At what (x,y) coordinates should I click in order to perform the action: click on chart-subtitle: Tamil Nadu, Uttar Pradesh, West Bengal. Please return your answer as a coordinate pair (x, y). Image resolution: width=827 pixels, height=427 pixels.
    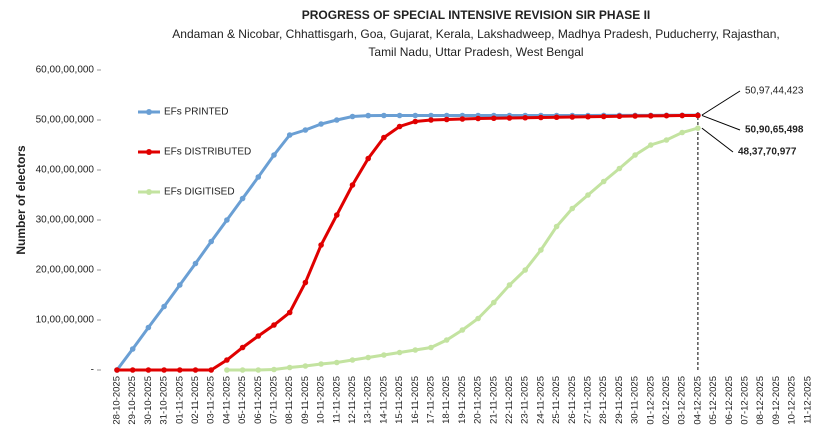
    Looking at the image, I should click on (475, 52).